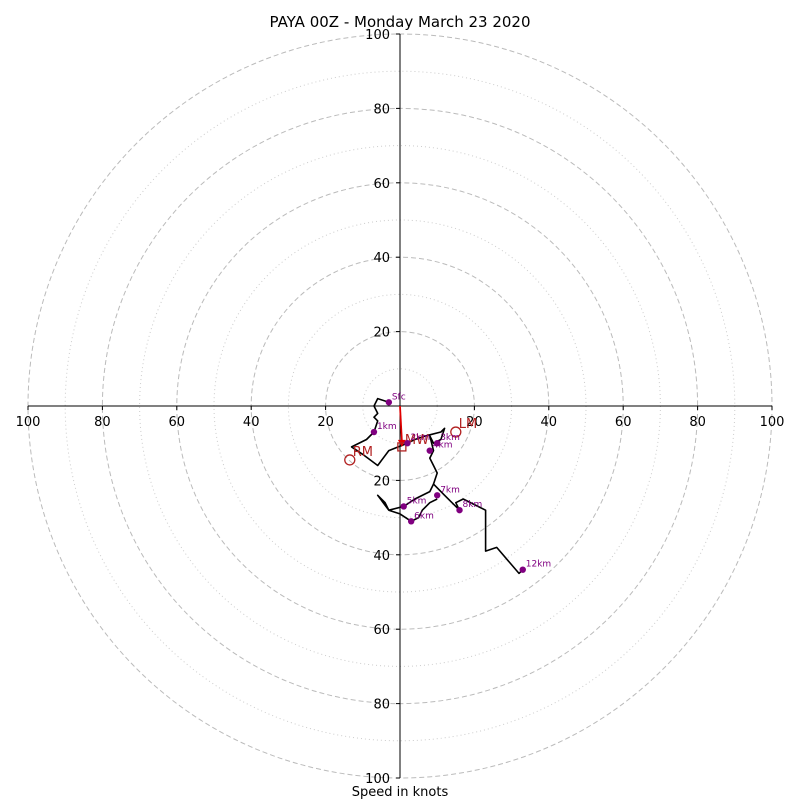 Image resolution: width=800 pixels, height=800 pixels. Describe the element at coordinates (417, 501) in the screenshot. I see `height-label-5km: 5km` at that location.